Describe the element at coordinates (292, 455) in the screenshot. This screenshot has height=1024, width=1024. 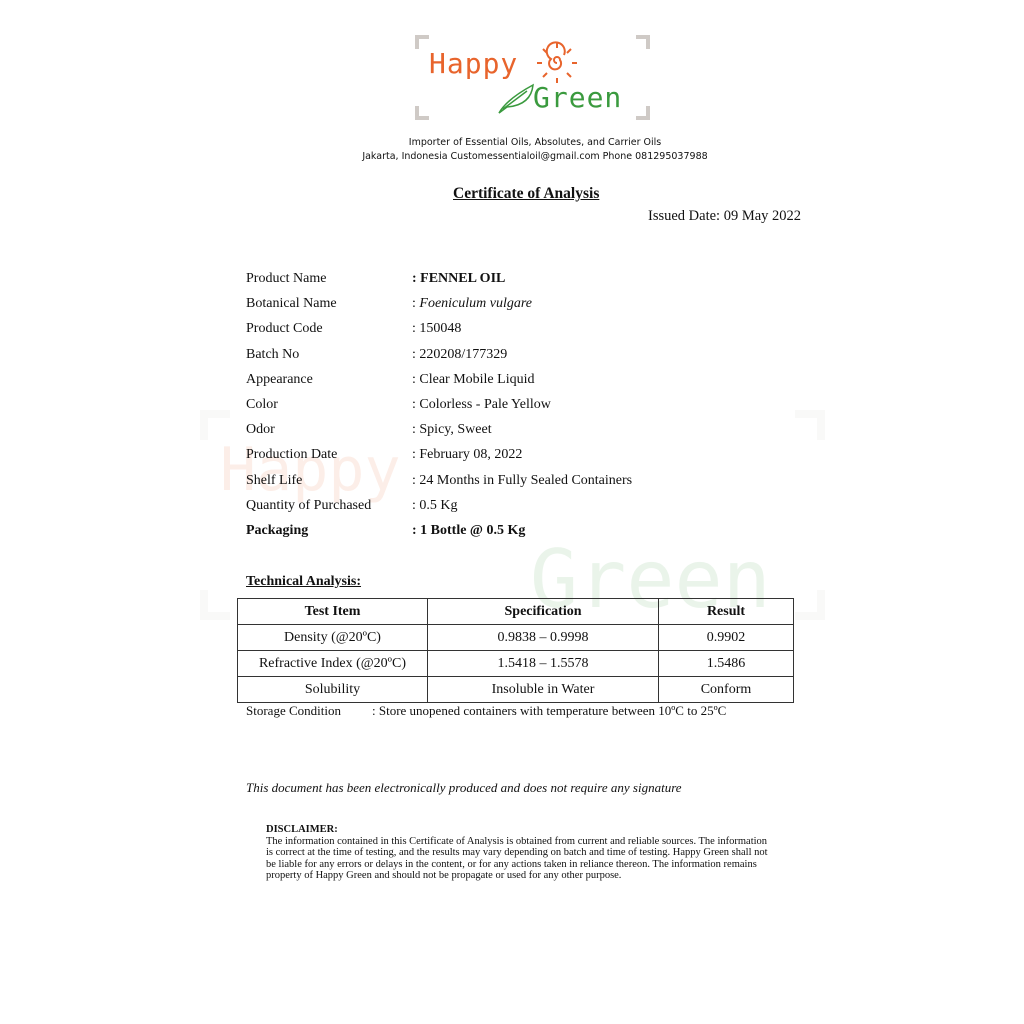
I see `info-label: Production Date` at that location.